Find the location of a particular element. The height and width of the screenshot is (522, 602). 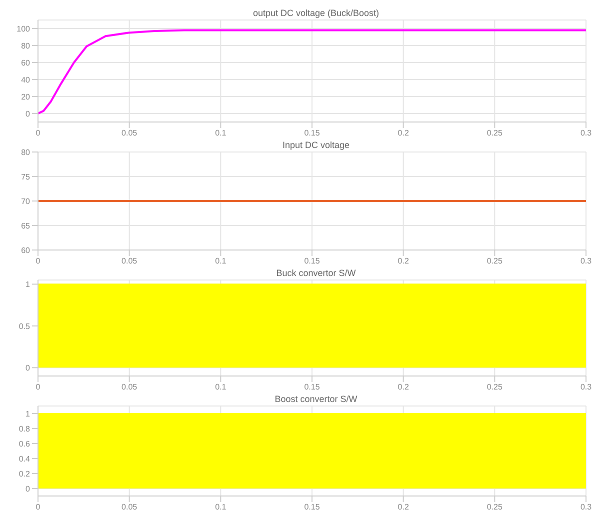

y-tick-label: 20 is located at coordinates (26, 97).